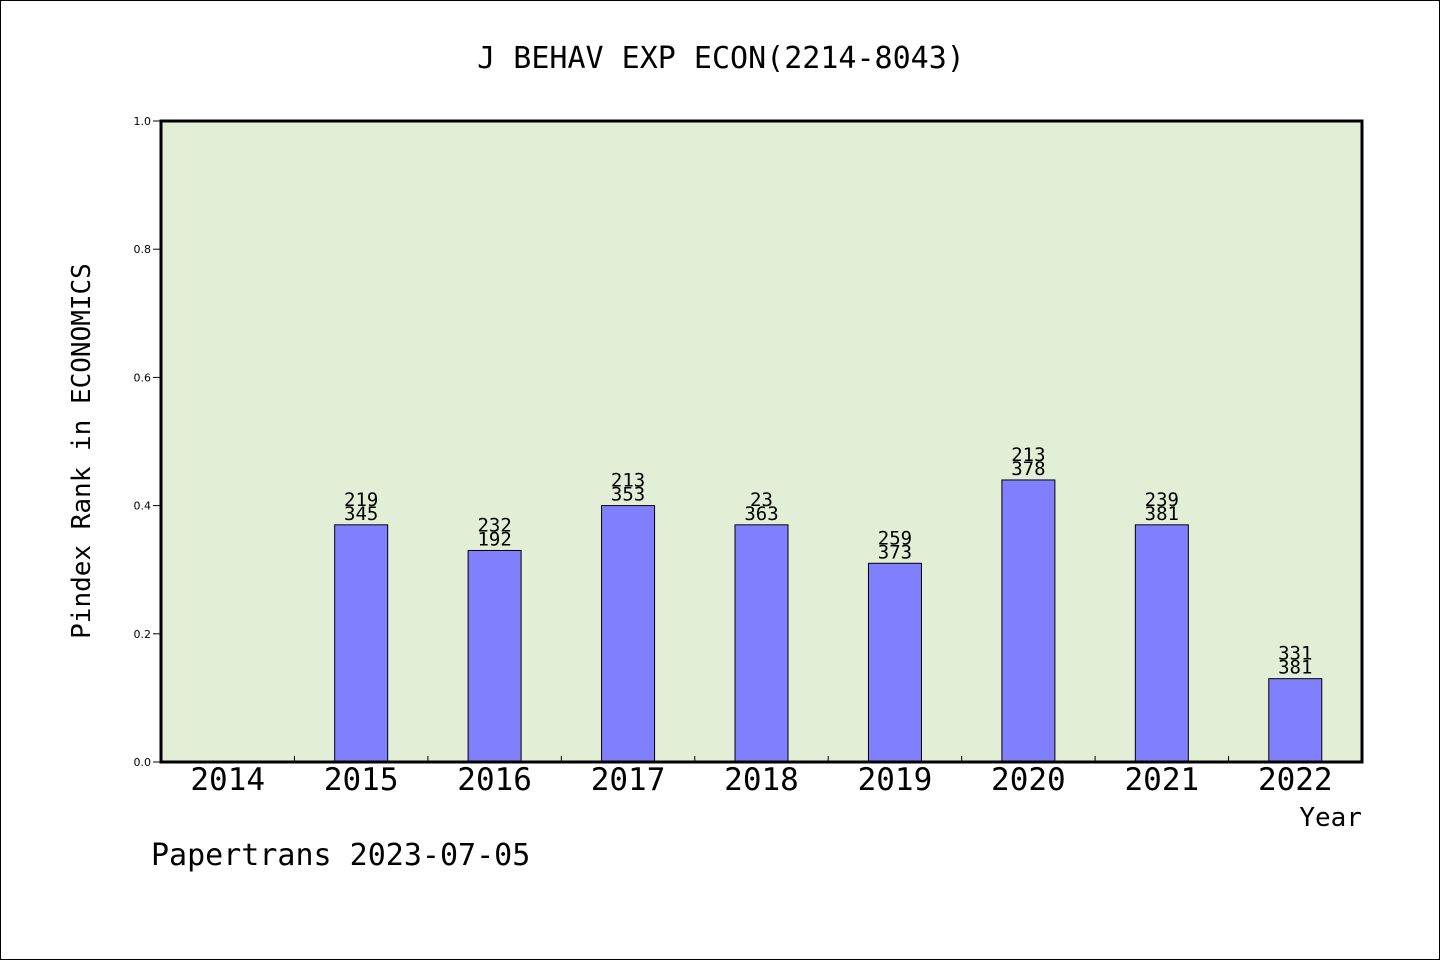 The height and width of the screenshot is (961, 1440). Describe the element at coordinates (894, 662) in the screenshot. I see `bar-2019` at that location.